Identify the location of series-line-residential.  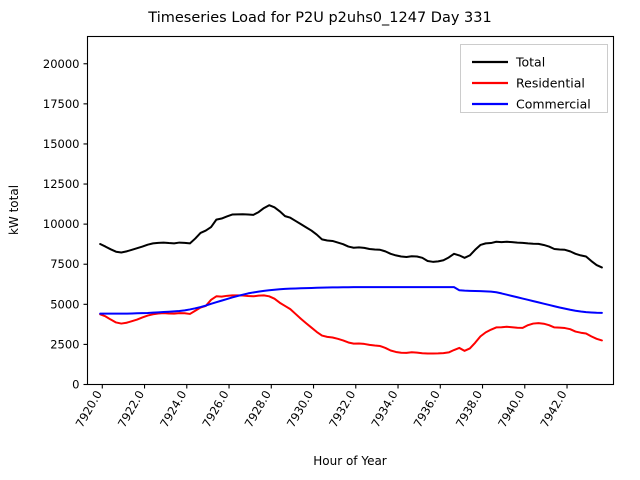
(351, 324).